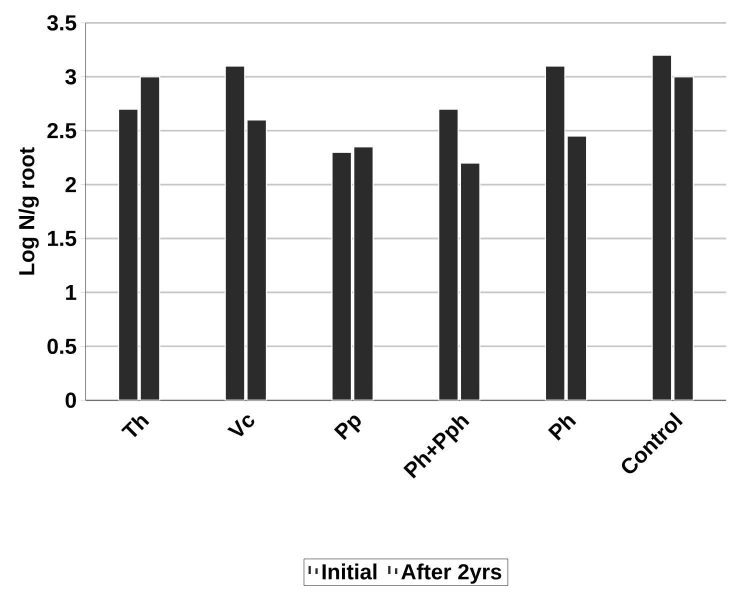  What do you see at coordinates (61, 23) in the screenshot?
I see `y-tick-label: 3.5` at bounding box center [61, 23].